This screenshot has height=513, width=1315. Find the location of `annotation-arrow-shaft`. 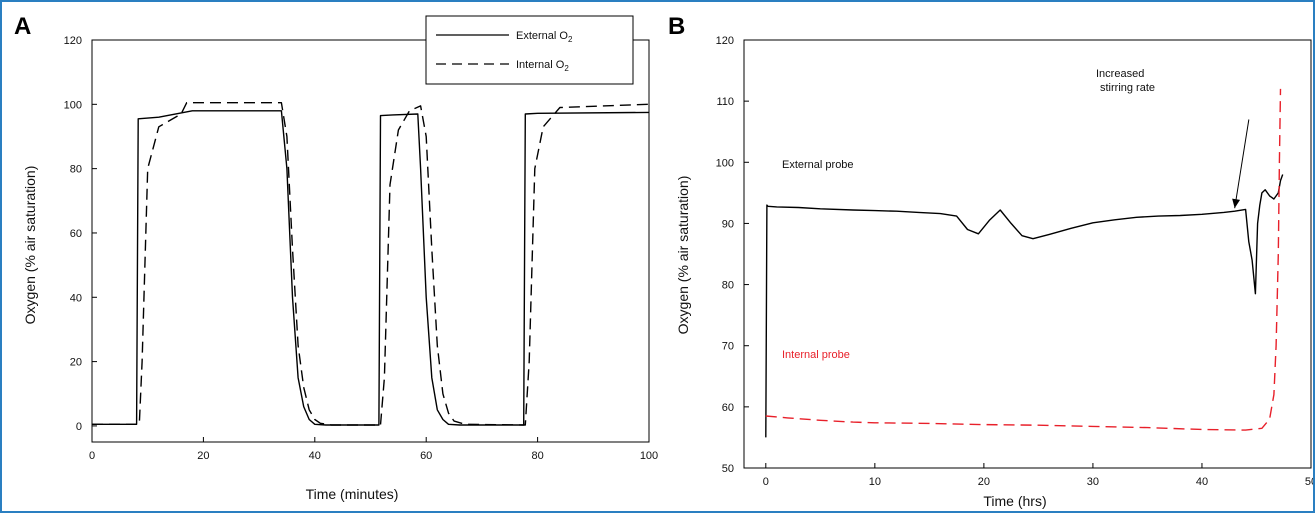

annotation-arrow-shaft is located at coordinates (1242, 164).